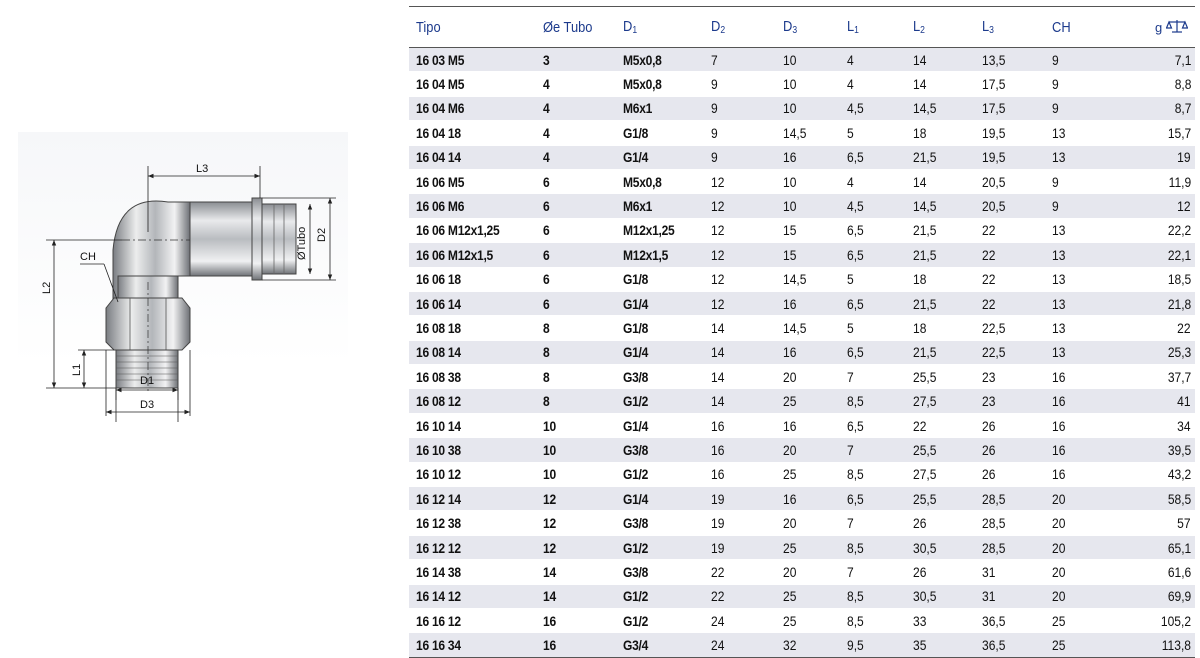 The height and width of the screenshot is (658, 1200). Describe the element at coordinates (472, 621) in the screenshot. I see `cell-tipo: 16 16 12` at that location.